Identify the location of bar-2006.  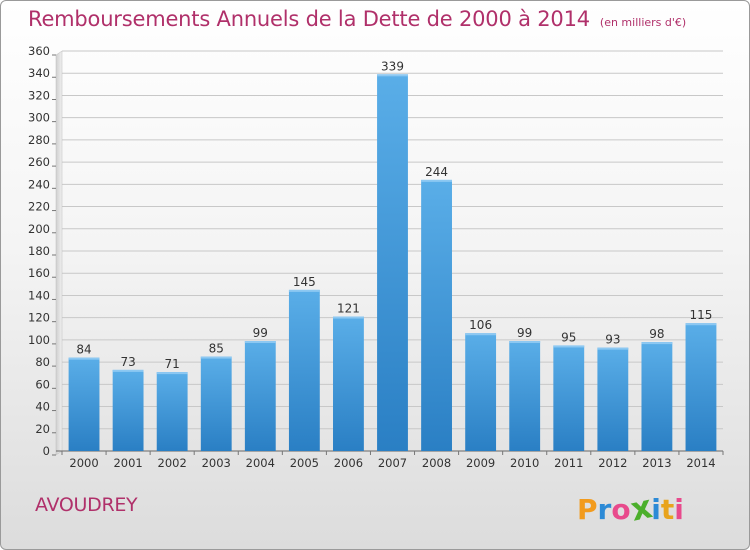
(348, 383).